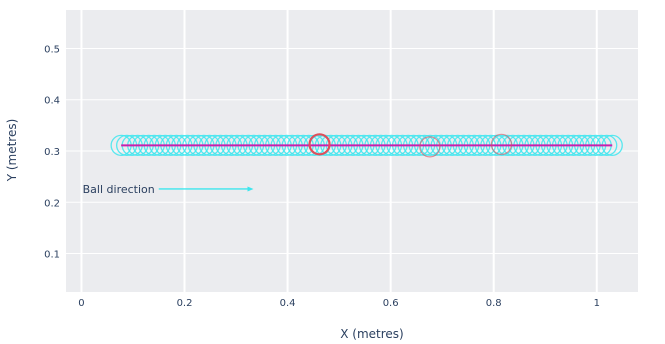  What do you see at coordinates (288, 303) in the screenshot?
I see `x-tick-label: 0.4` at bounding box center [288, 303].